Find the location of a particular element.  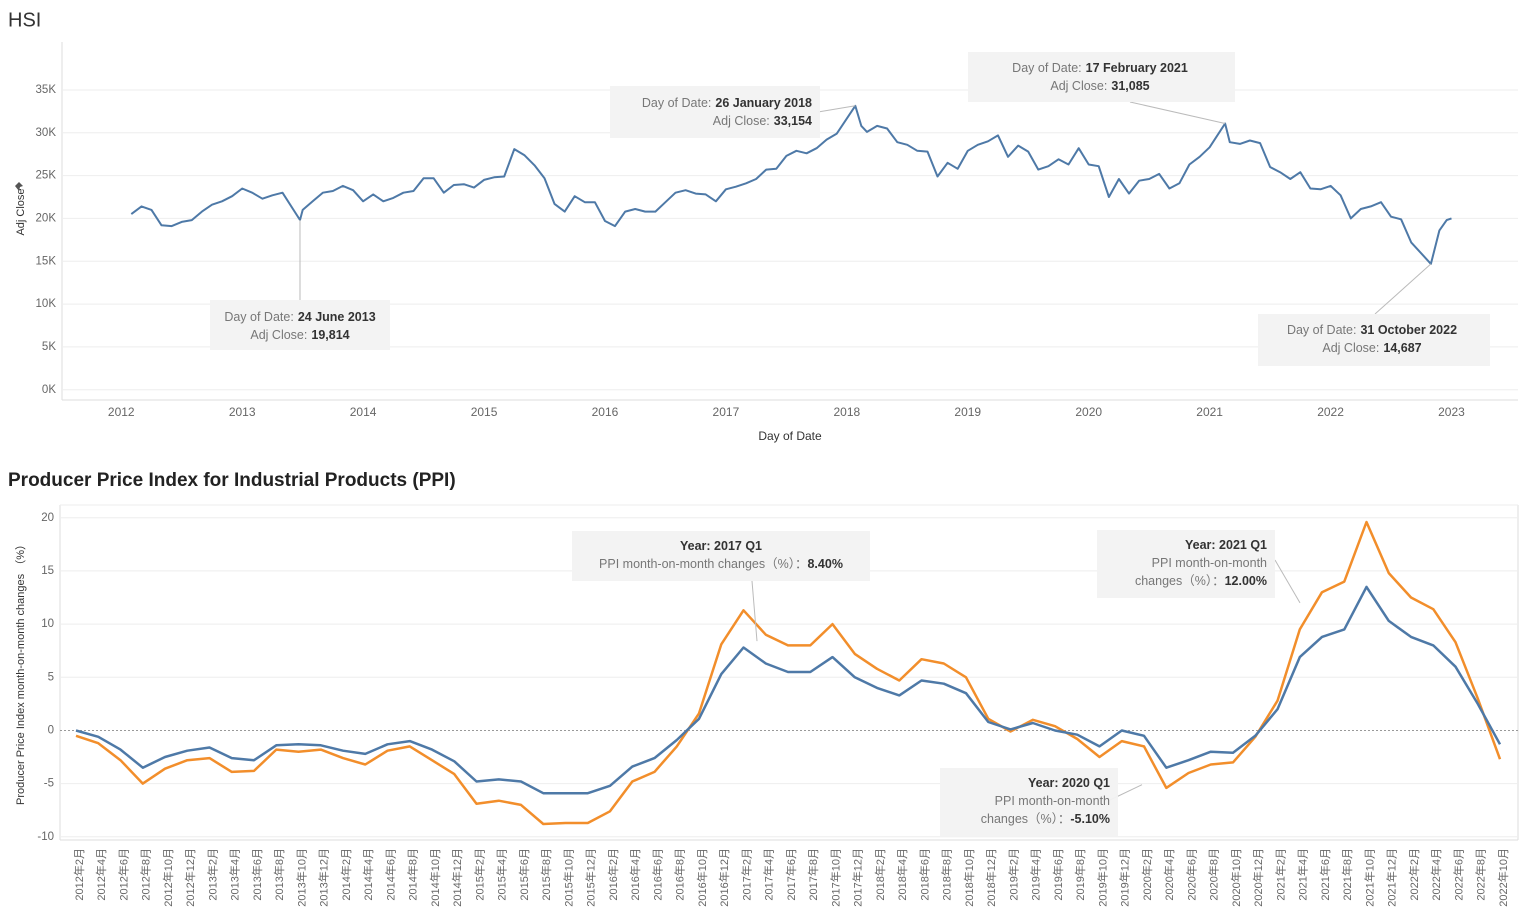

annotation-line: Adj Close: 14,687 is located at coordinates (1371, 348).